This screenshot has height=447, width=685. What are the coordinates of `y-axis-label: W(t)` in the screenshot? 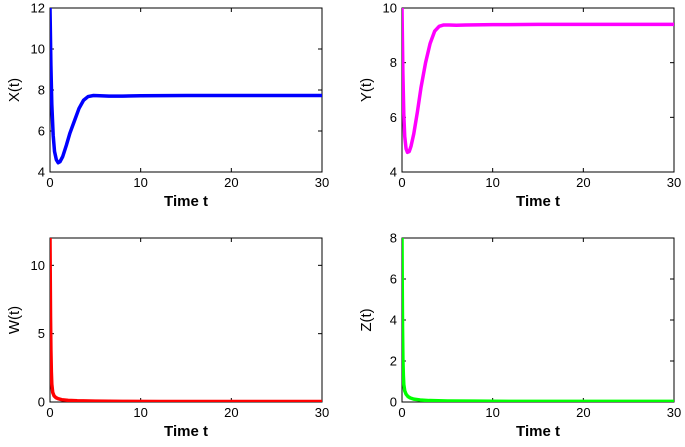 It's located at (14, 320).